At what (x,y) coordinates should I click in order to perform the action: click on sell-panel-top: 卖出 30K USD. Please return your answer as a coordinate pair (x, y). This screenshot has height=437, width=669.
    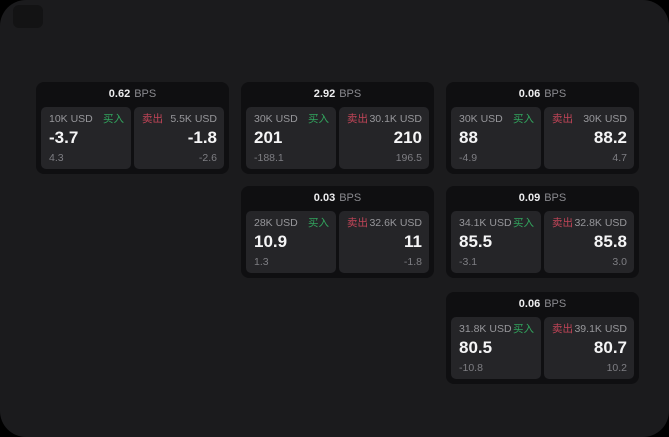
    Looking at the image, I should click on (589, 119).